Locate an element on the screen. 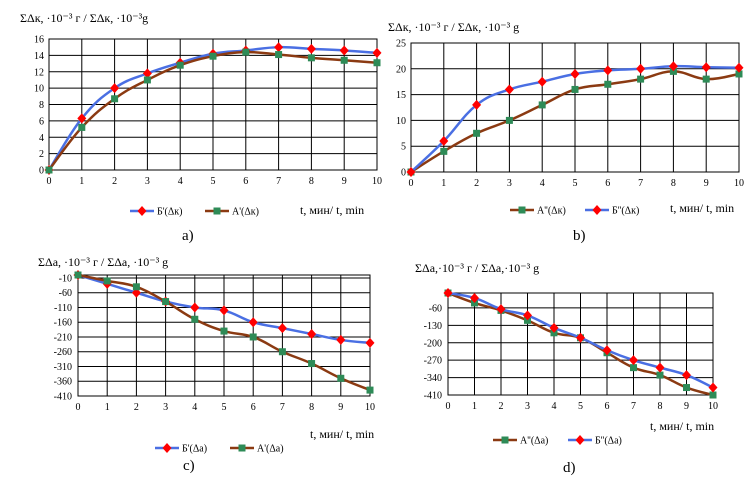 This screenshot has height=483, width=755. y-tick-label: 25 is located at coordinates (401, 44).